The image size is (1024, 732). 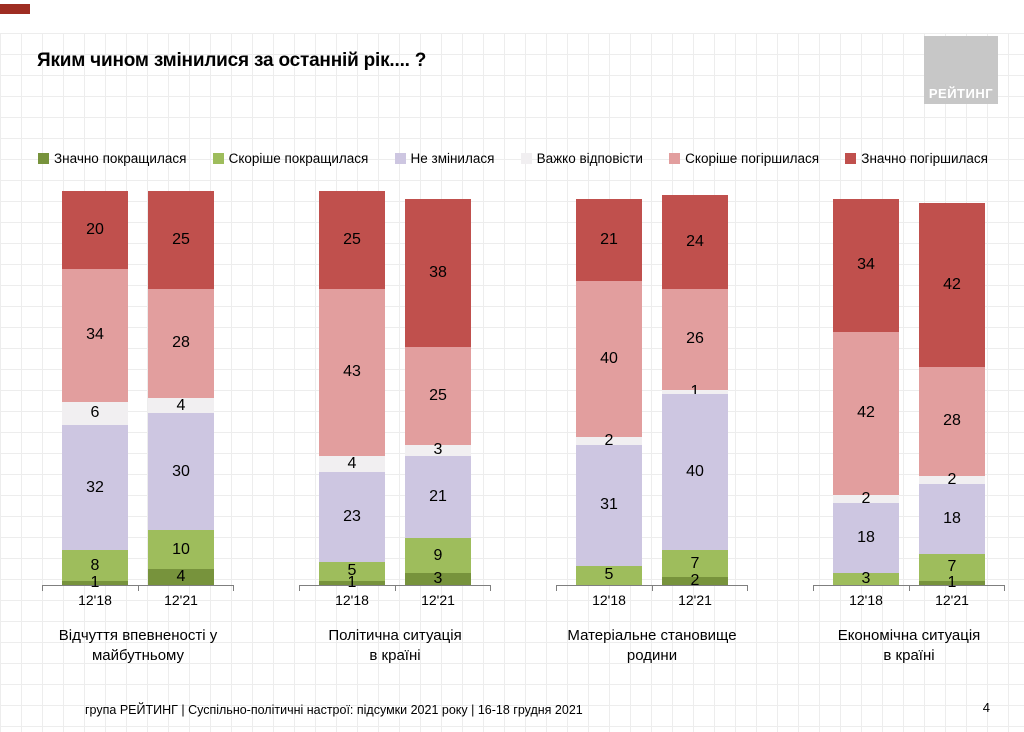 What do you see at coordinates (352, 571) in the screenshot?
I see `bar-segment: 5` at bounding box center [352, 571].